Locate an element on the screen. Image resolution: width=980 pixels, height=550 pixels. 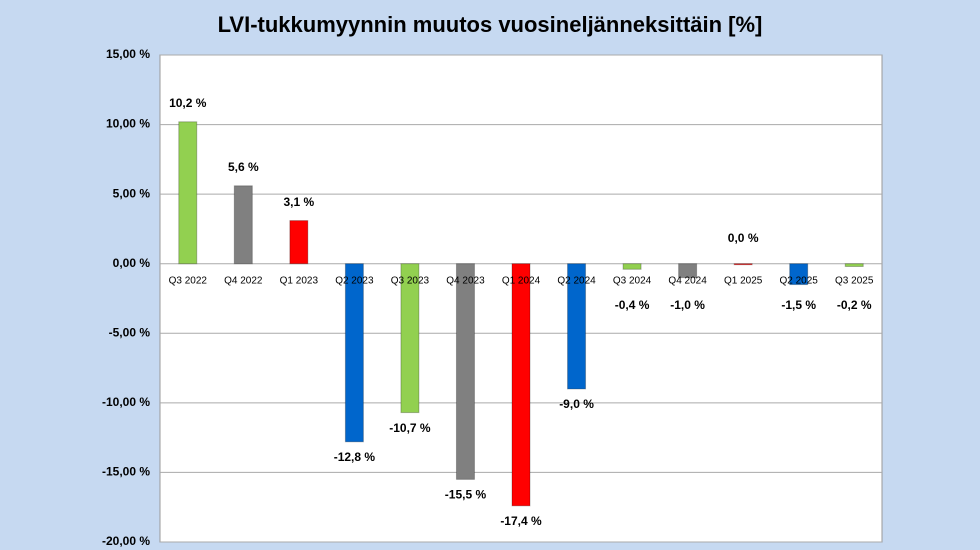
x-tick-label: Q3 2024 is located at coordinates (632, 280).